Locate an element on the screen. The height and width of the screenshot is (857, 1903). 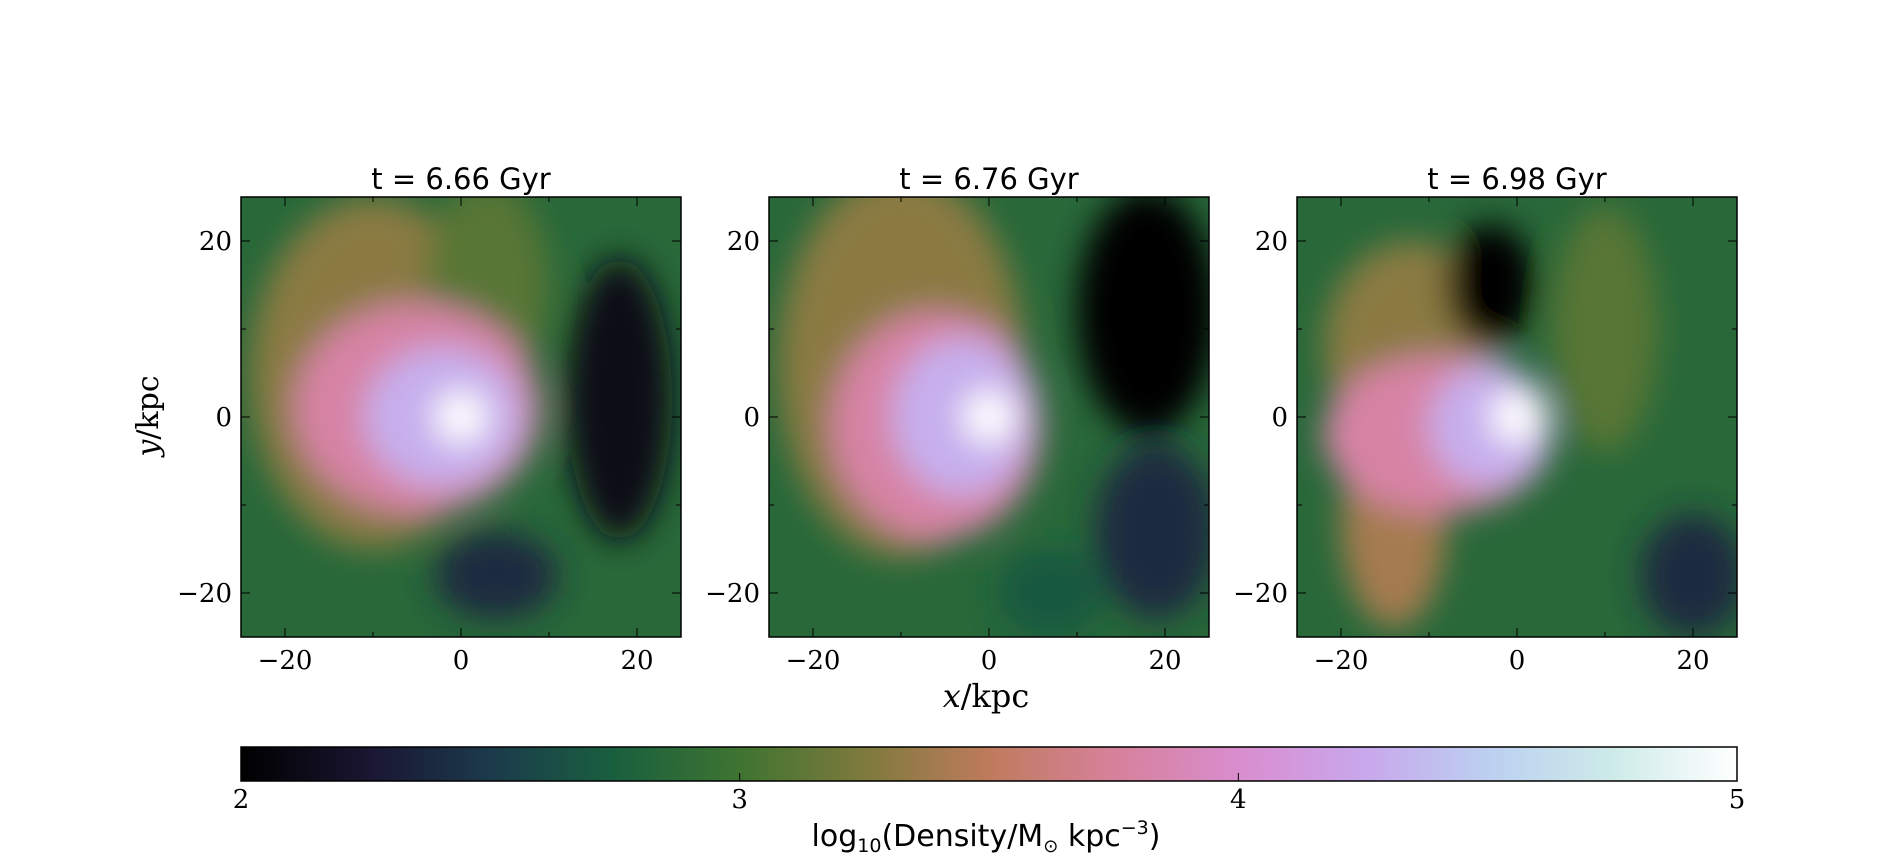
colorbar-gradient is located at coordinates (989, 764).